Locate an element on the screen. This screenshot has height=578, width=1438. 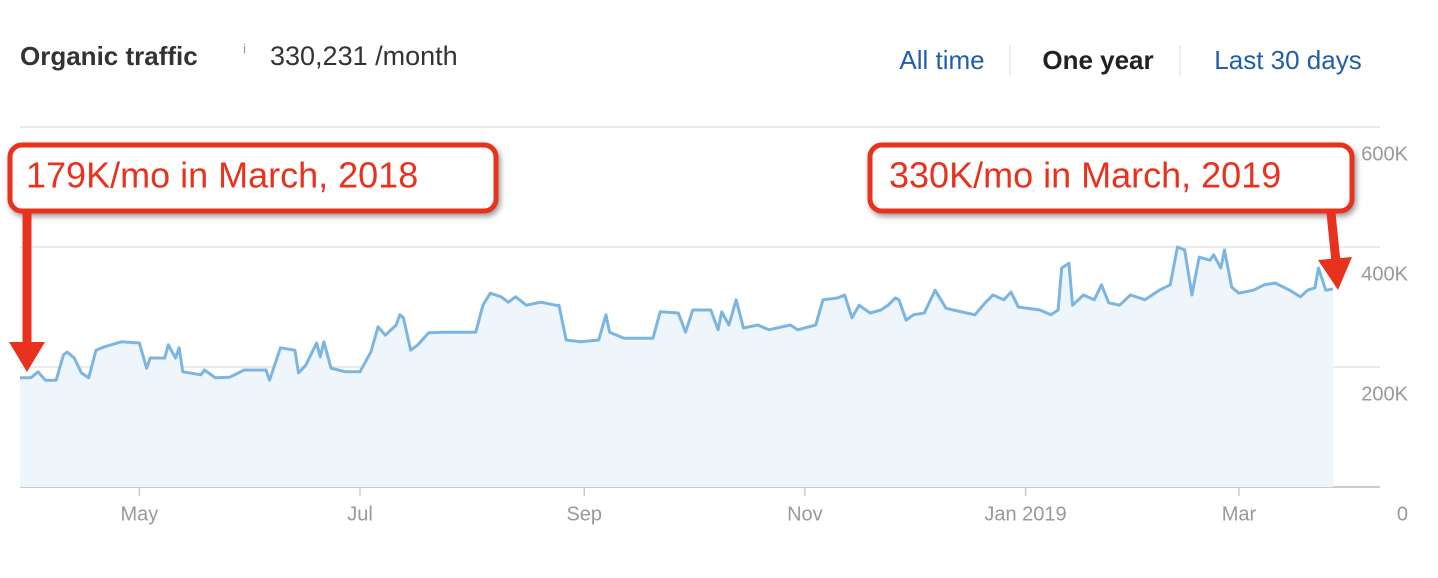
info-icon: i is located at coordinates (244, 49).